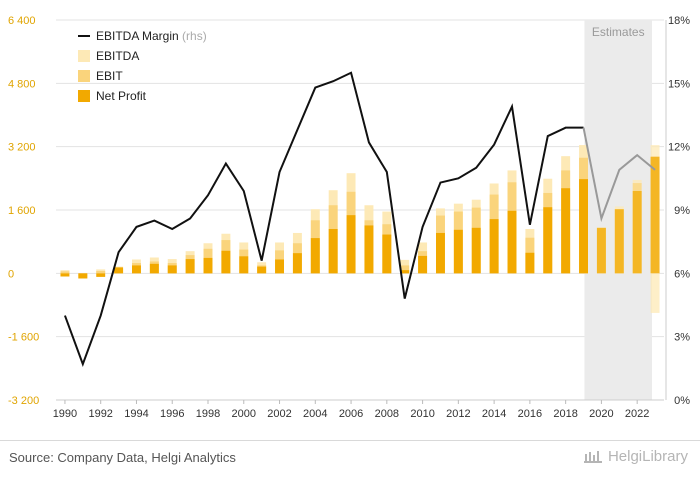 The width and height of the screenshot is (700, 483). Describe the element at coordinates (592, 456) in the screenshot. I see `library-icon` at that location.